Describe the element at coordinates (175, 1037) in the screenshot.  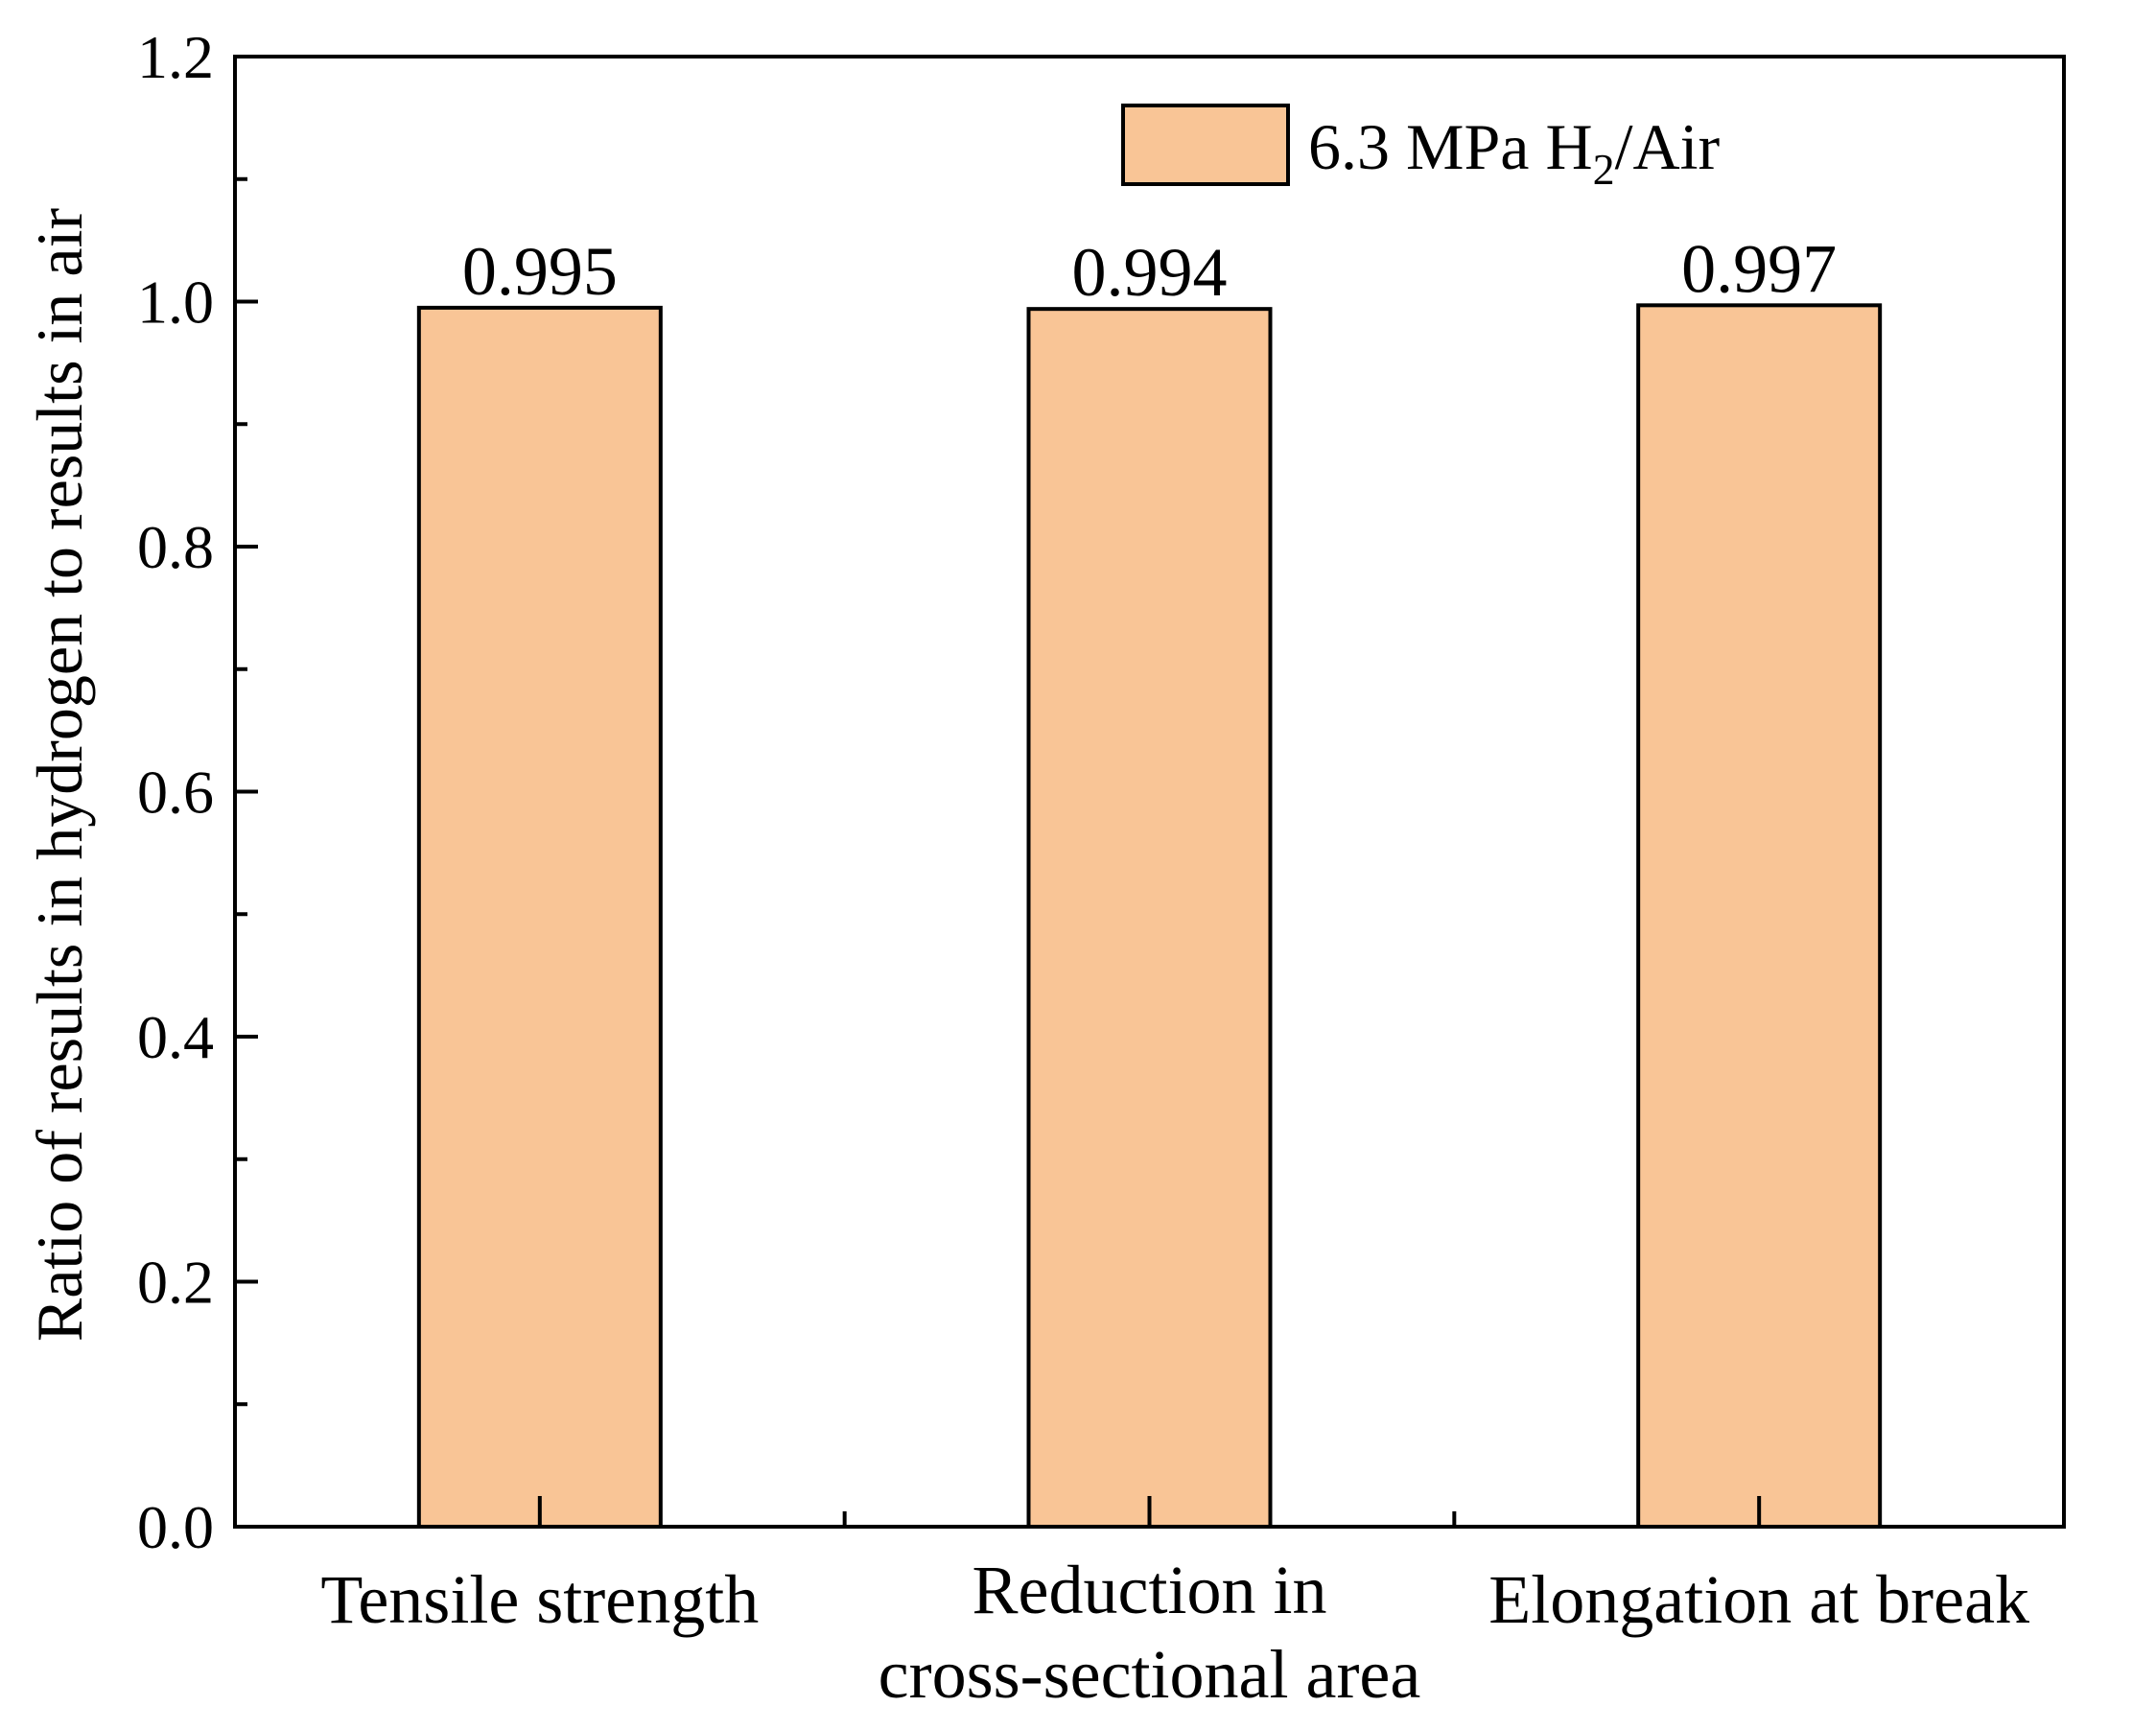
I see `y-tick-label: 0.4` at that location.